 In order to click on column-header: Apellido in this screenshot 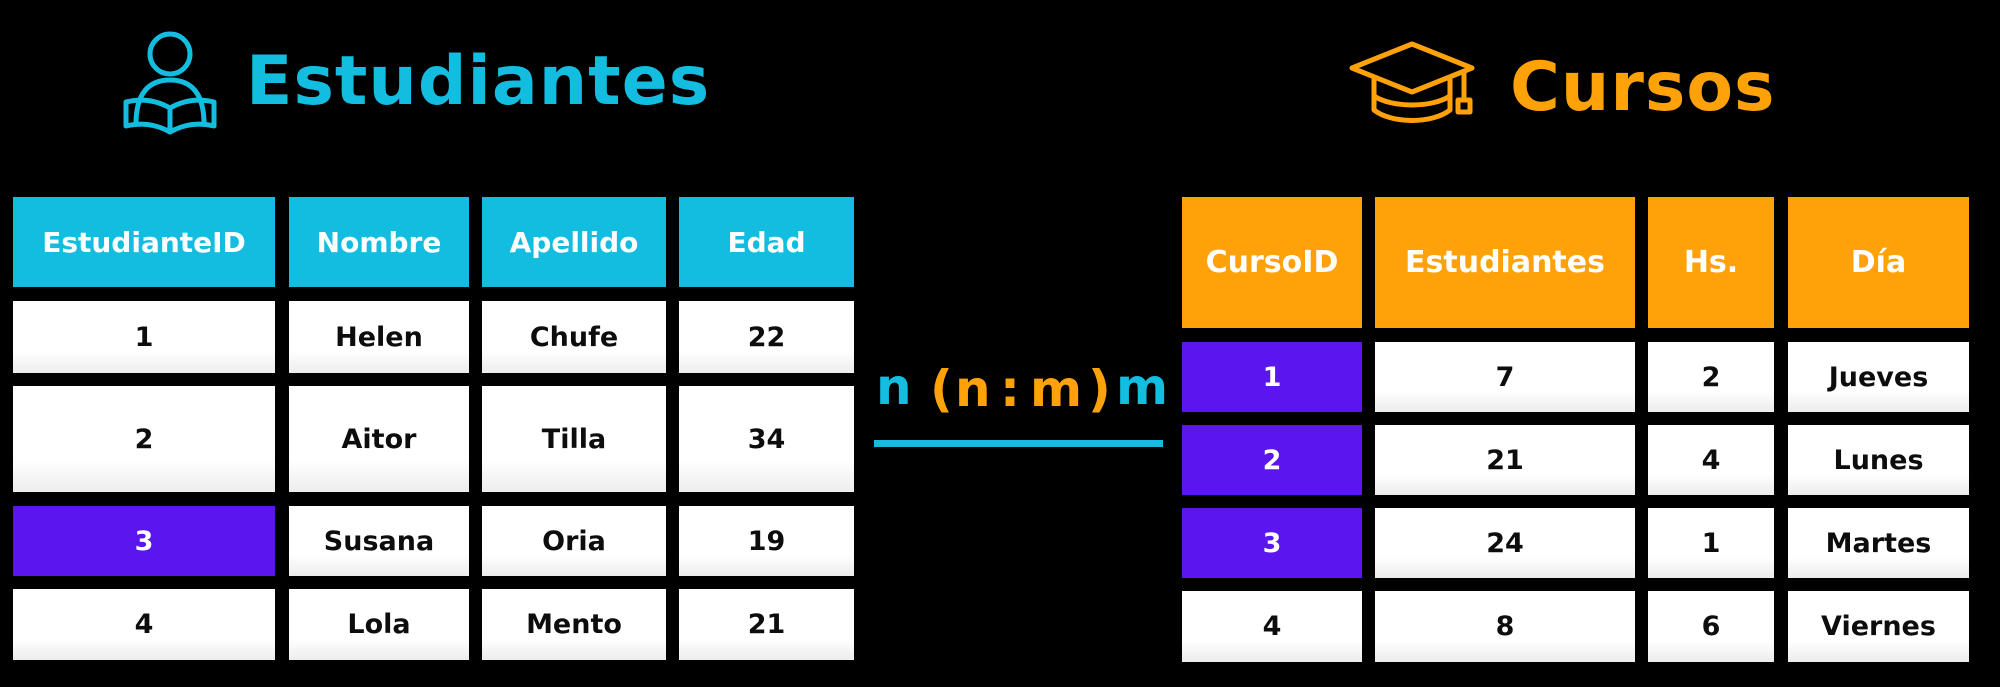, I will do `click(574, 242)`.